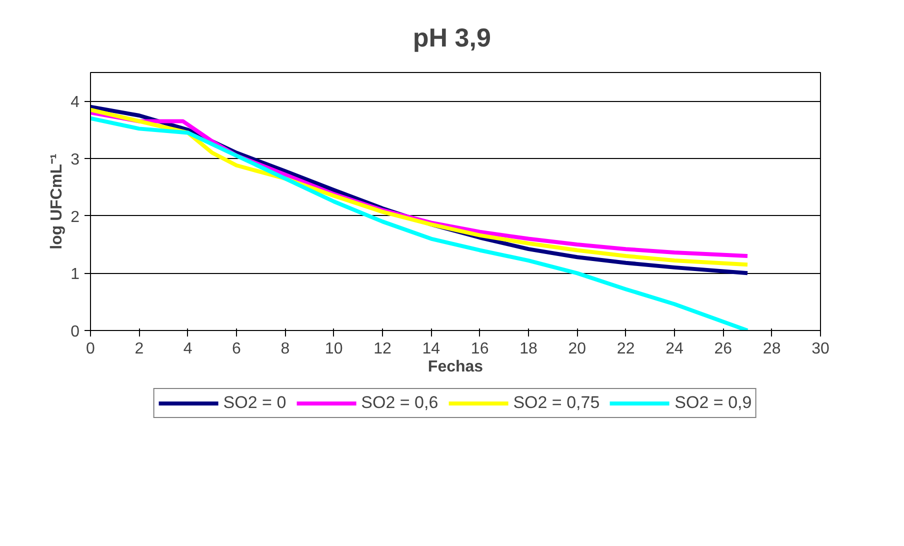 The height and width of the screenshot is (546, 904). I want to click on x-tick-label: 6, so click(237, 349).